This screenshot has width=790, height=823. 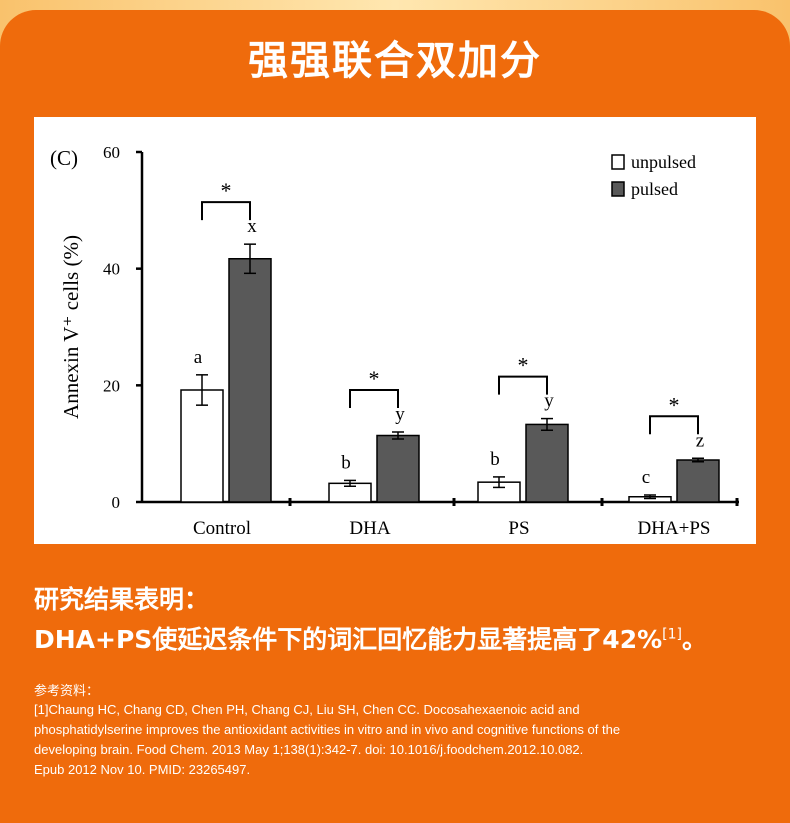 I want to click on category-label: DHA+PS, so click(x=673, y=528).